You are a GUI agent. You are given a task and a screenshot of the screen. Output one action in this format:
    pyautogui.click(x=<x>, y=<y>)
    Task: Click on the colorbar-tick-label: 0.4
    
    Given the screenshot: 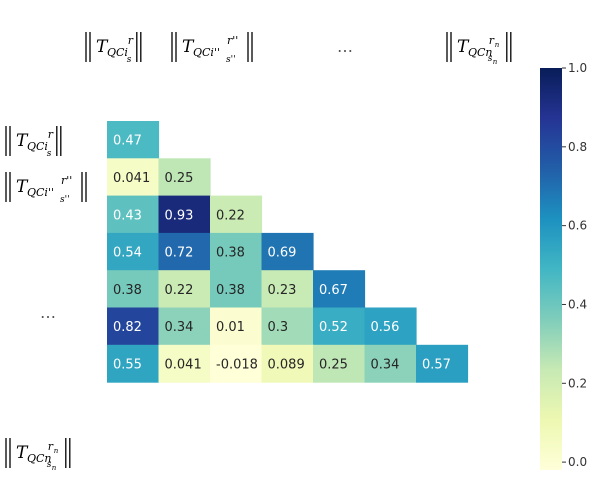 What is the action you would take?
    pyautogui.click(x=577, y=304)
    